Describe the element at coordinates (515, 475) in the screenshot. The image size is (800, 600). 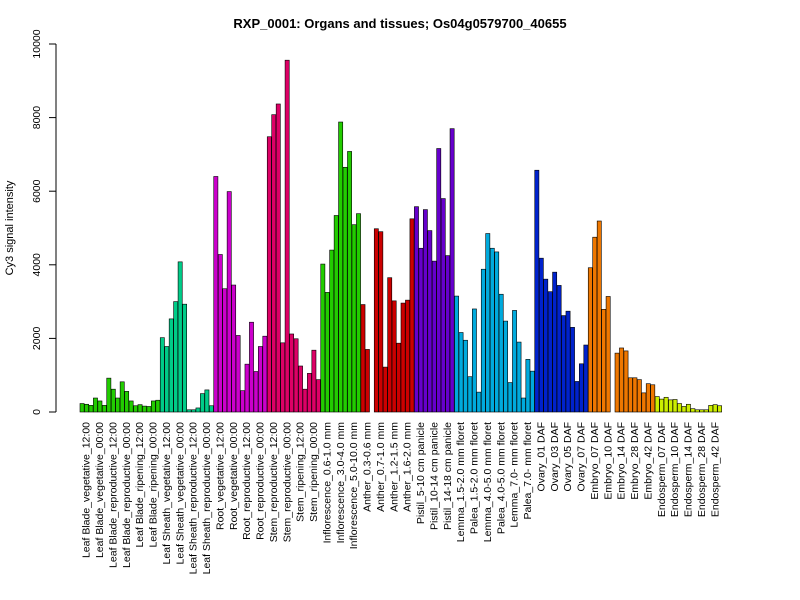
I see `x-tick-label: Lemma_7.0- mm floret` at that location.